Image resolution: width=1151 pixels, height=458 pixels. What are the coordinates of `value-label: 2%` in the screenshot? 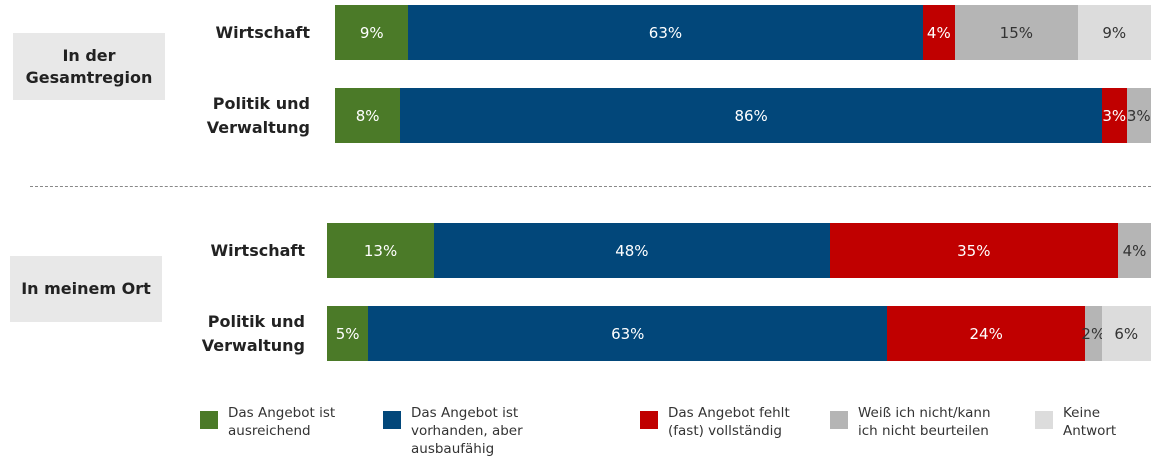 It's located at (1093, 333).